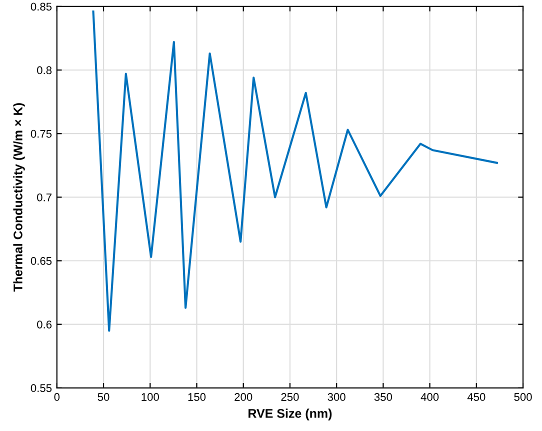 This screenshot has height=431, width=542. I want to click on y-tick-label: 0.7, so click(44, 197).